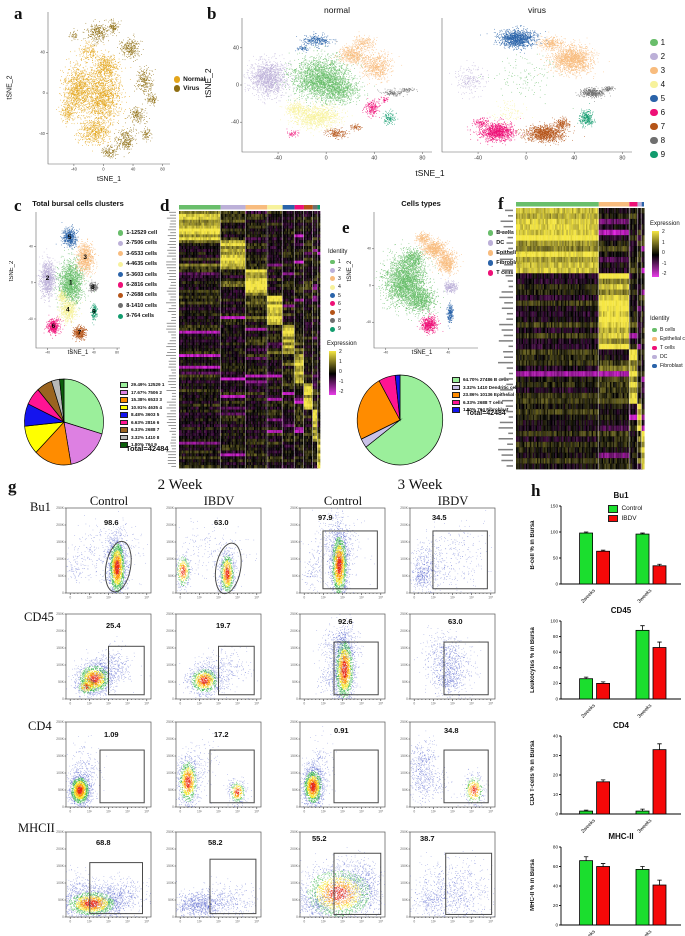 This screenshot has width=685, height=936. Describe the element at coordinates (657, 70) in the screenshot. I see `legend-item: 3` at that location.